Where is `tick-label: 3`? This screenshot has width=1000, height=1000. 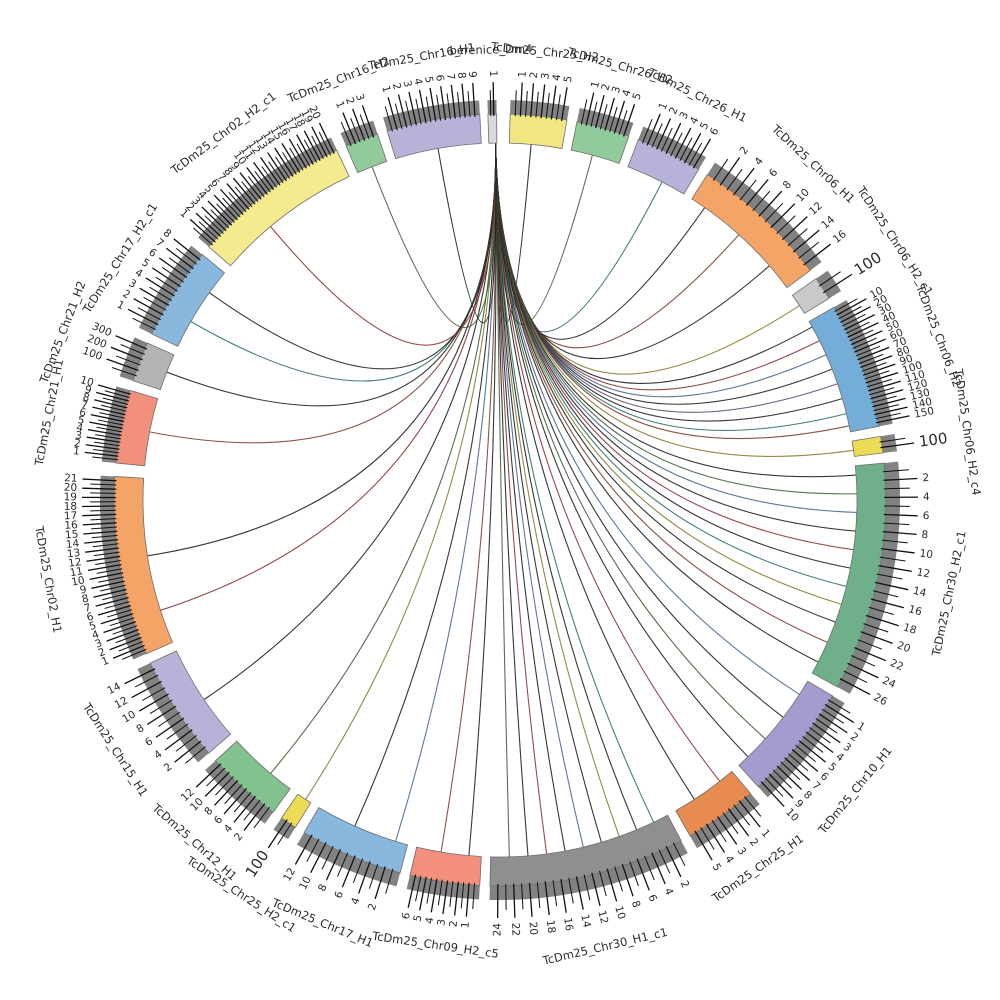 tick-label: 3 is located at coordinates (133, 284).